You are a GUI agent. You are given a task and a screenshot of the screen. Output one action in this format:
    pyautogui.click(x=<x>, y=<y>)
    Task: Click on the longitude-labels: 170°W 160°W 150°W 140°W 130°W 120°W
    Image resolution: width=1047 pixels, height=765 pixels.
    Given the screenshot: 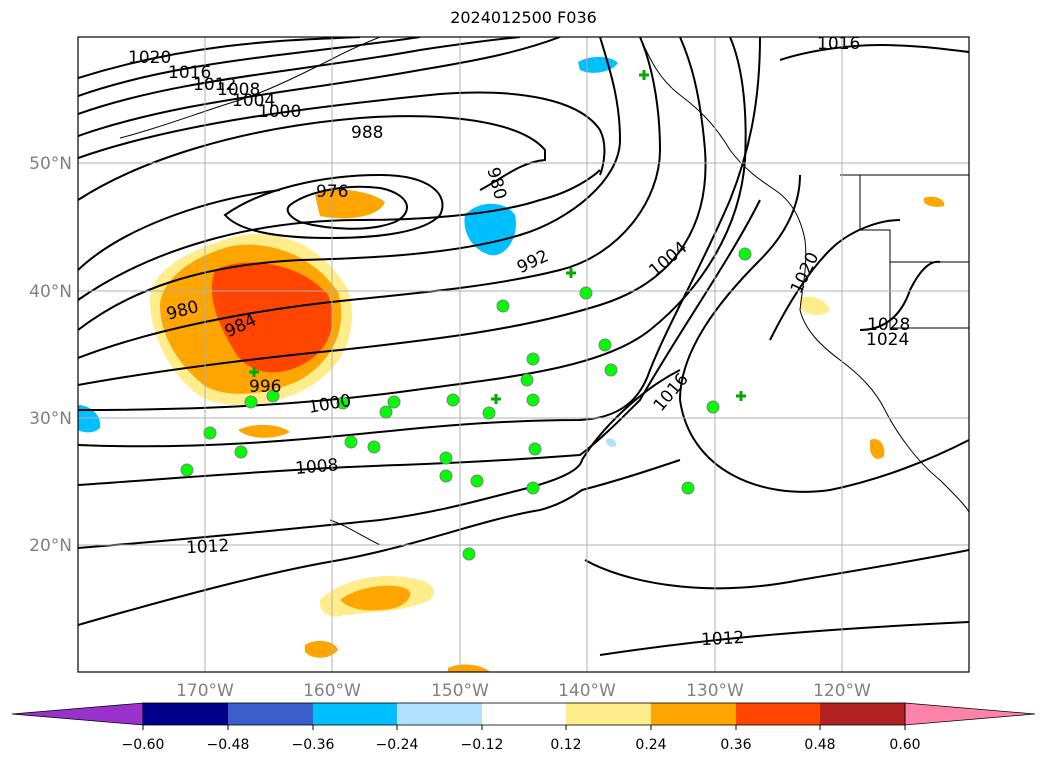 What is the action you would take?
    pyautogui.click(x=523, y=691)
    